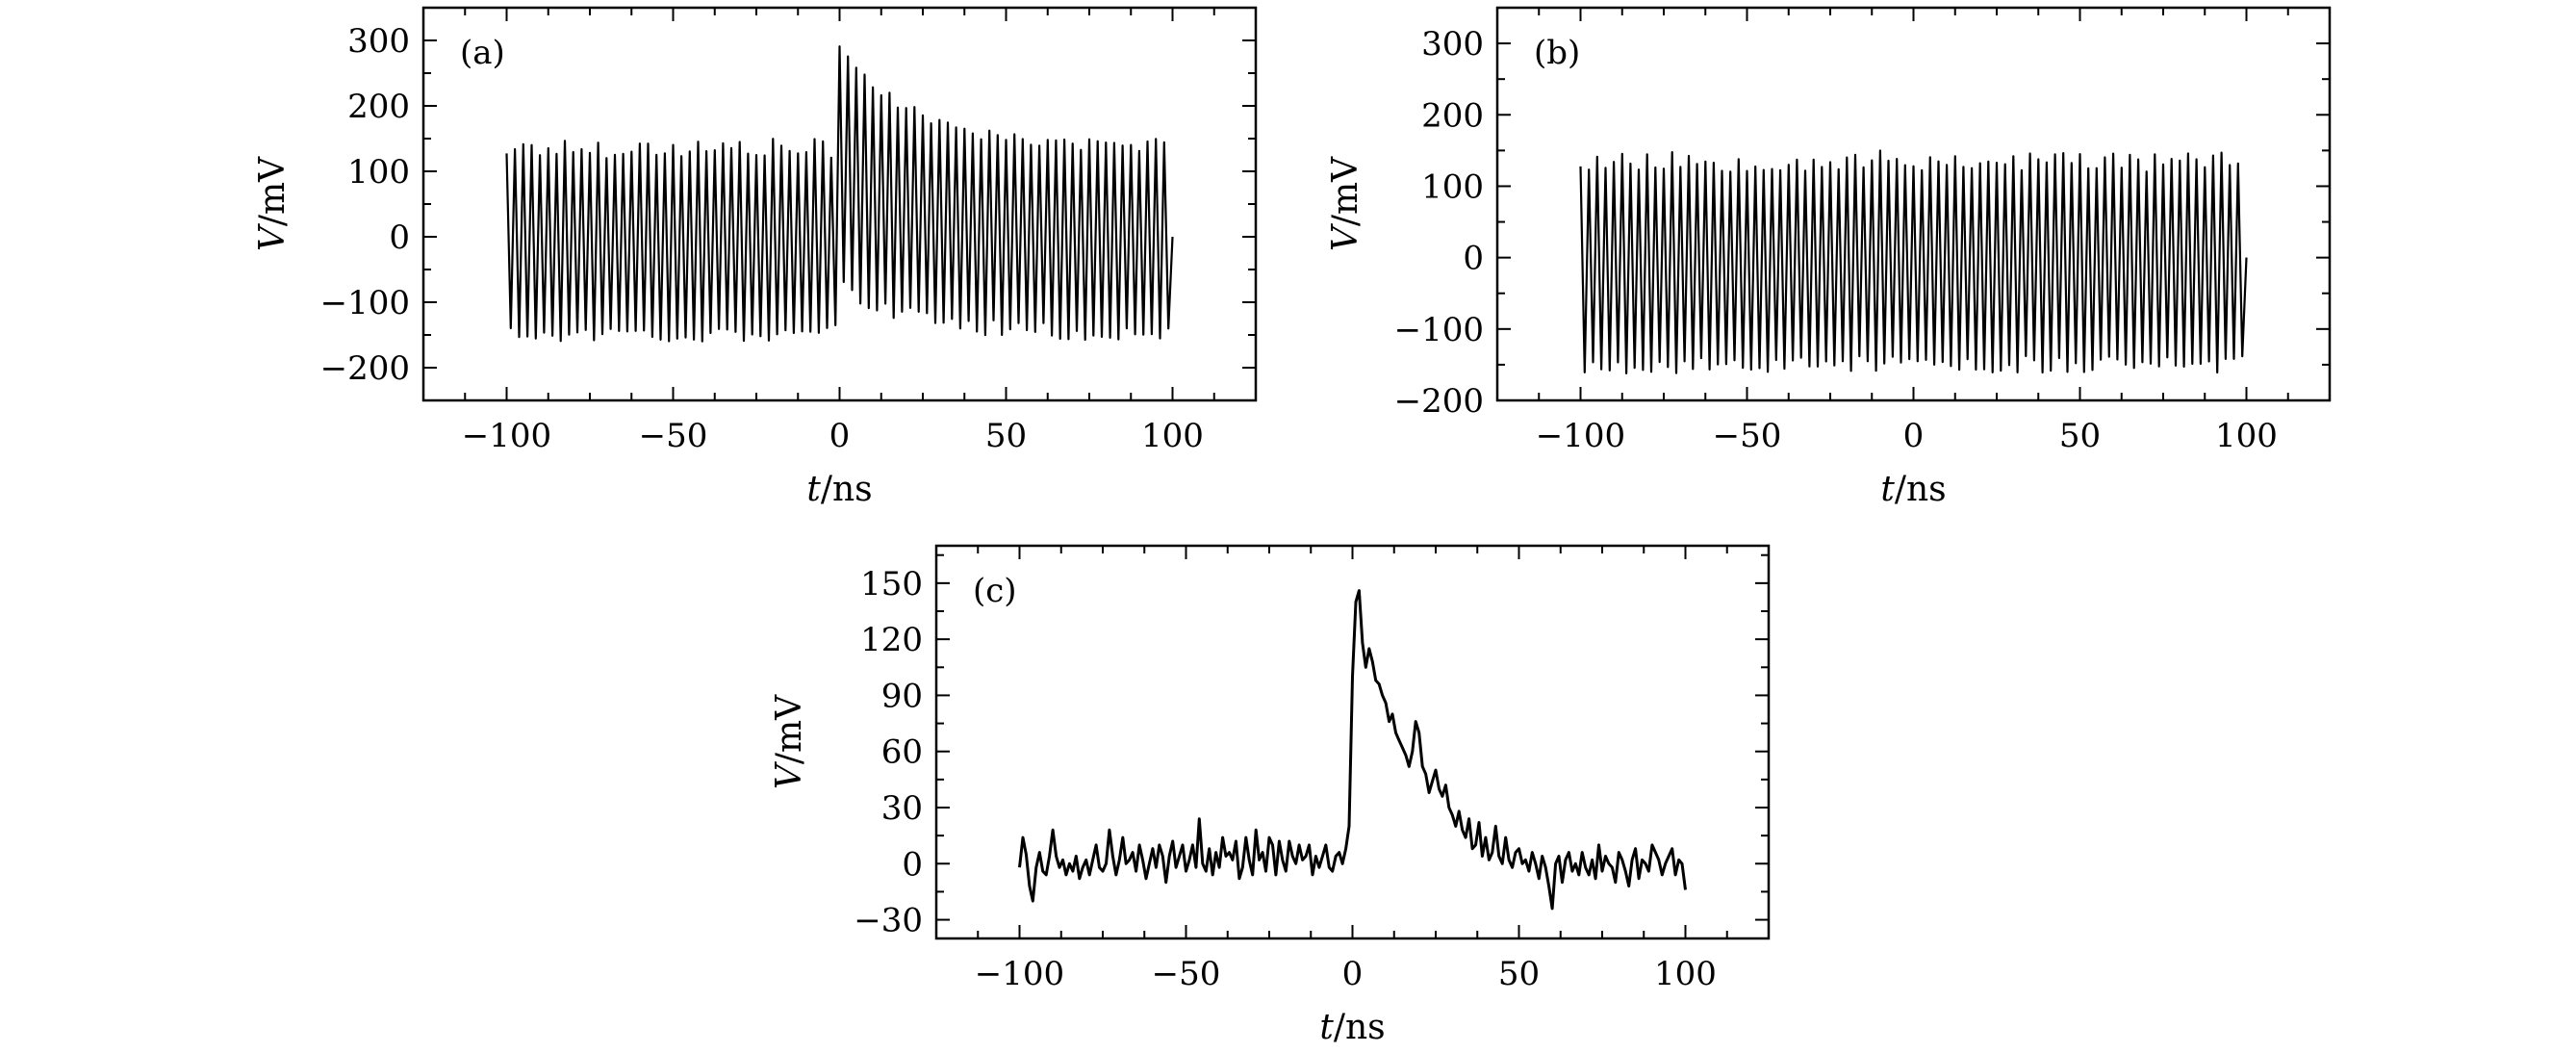  Describe the element at coordinates (1345, 203) in the screenshot. I see `y-axis-label-b: V/mV` at that location.